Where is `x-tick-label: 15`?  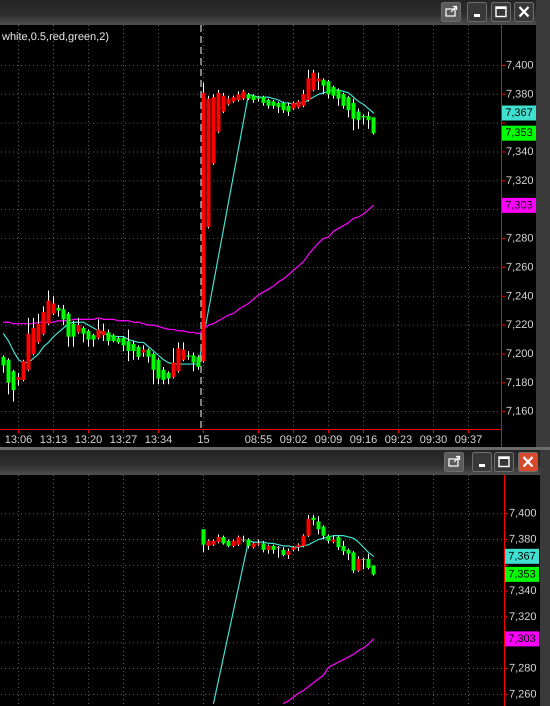
x-tick-label: 15 is located at coordinates (203, 440).